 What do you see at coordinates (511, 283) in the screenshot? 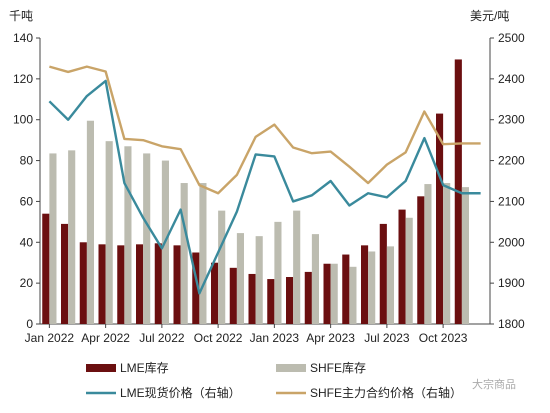
I see `right-tick-label: 1900` at bounding box center [511, 283].